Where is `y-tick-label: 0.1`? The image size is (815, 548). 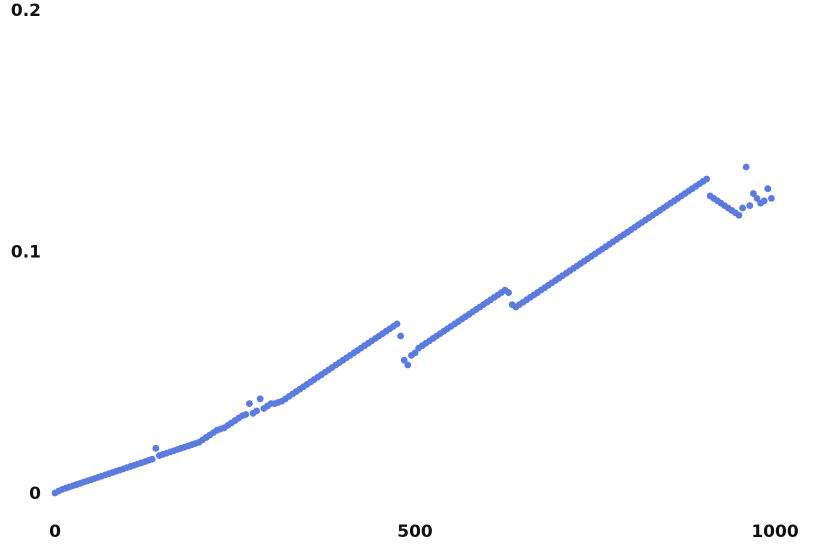 y-tick-label: 0.1 is located at coordinates (26, 253).